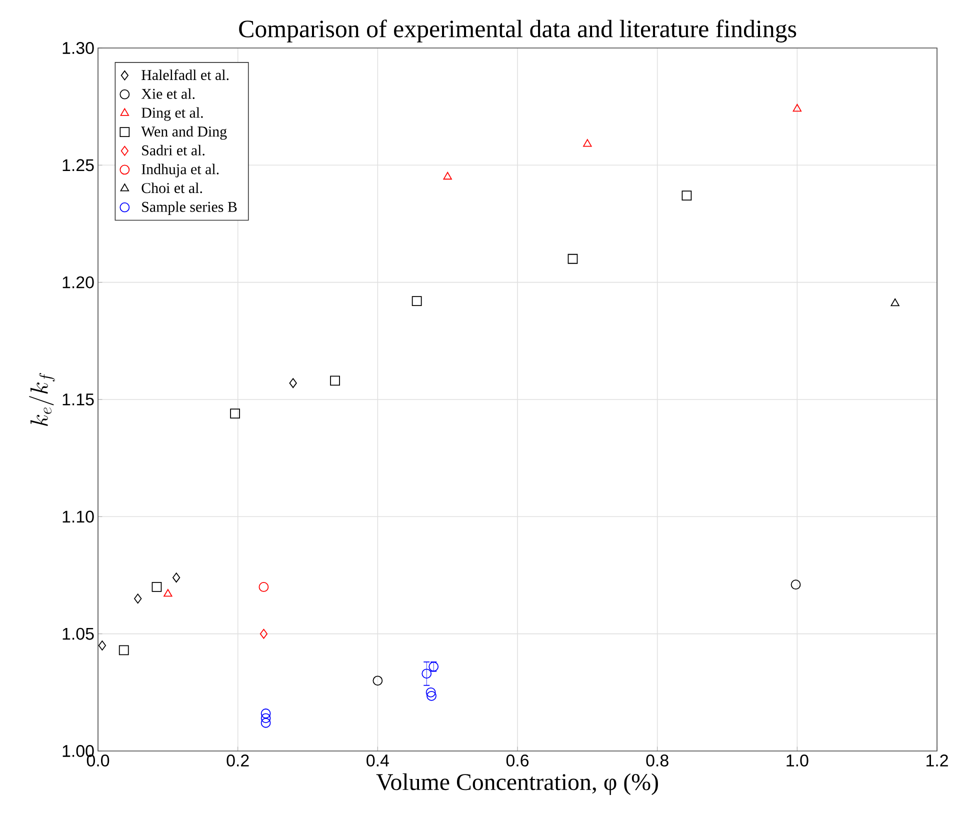 The image size is (954, 823). Describe the element at coordinates (78, 516) in the screenshot. I see `y-tick-label: 1.10` at that location.